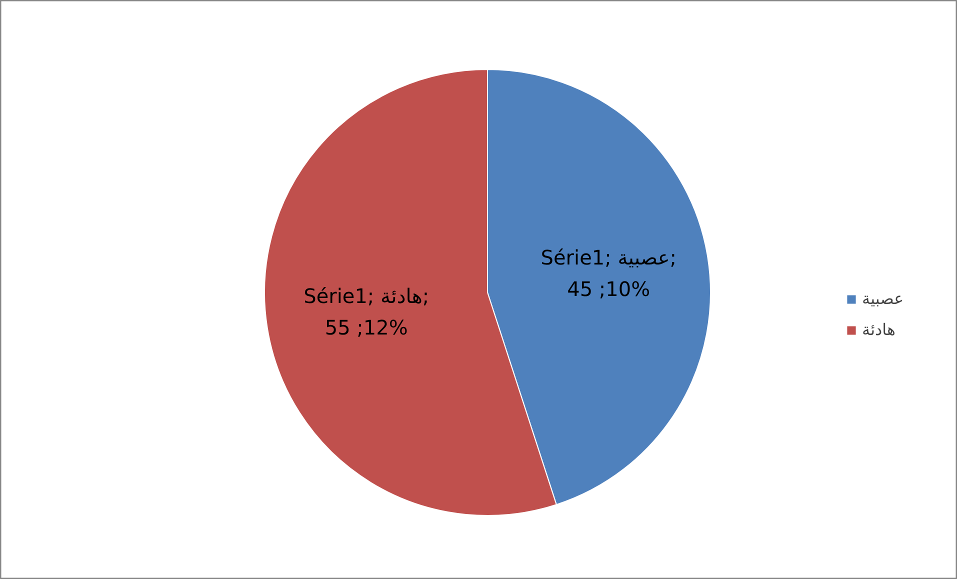  Describe the element at coordinates (879, 329) in the screenshot. I see `legend-label: هادئة` at that location.